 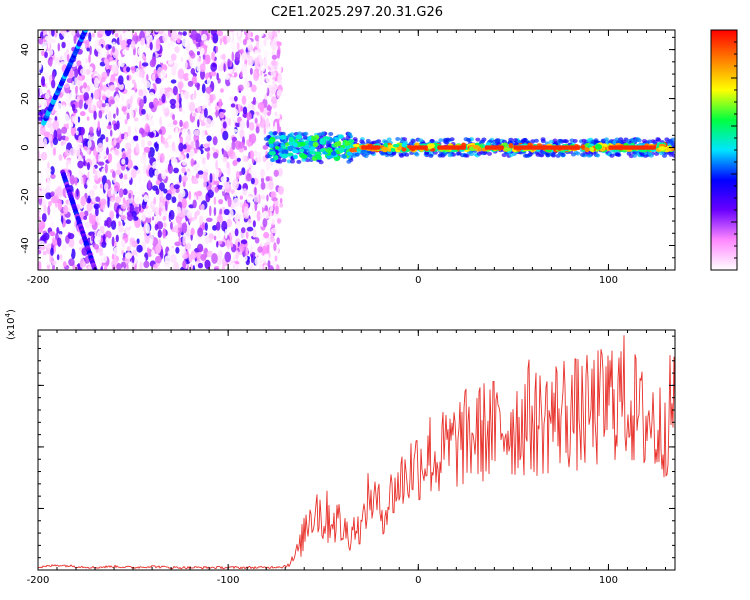 I want to click on colorbar-gradient, so click(x=724, y=150).